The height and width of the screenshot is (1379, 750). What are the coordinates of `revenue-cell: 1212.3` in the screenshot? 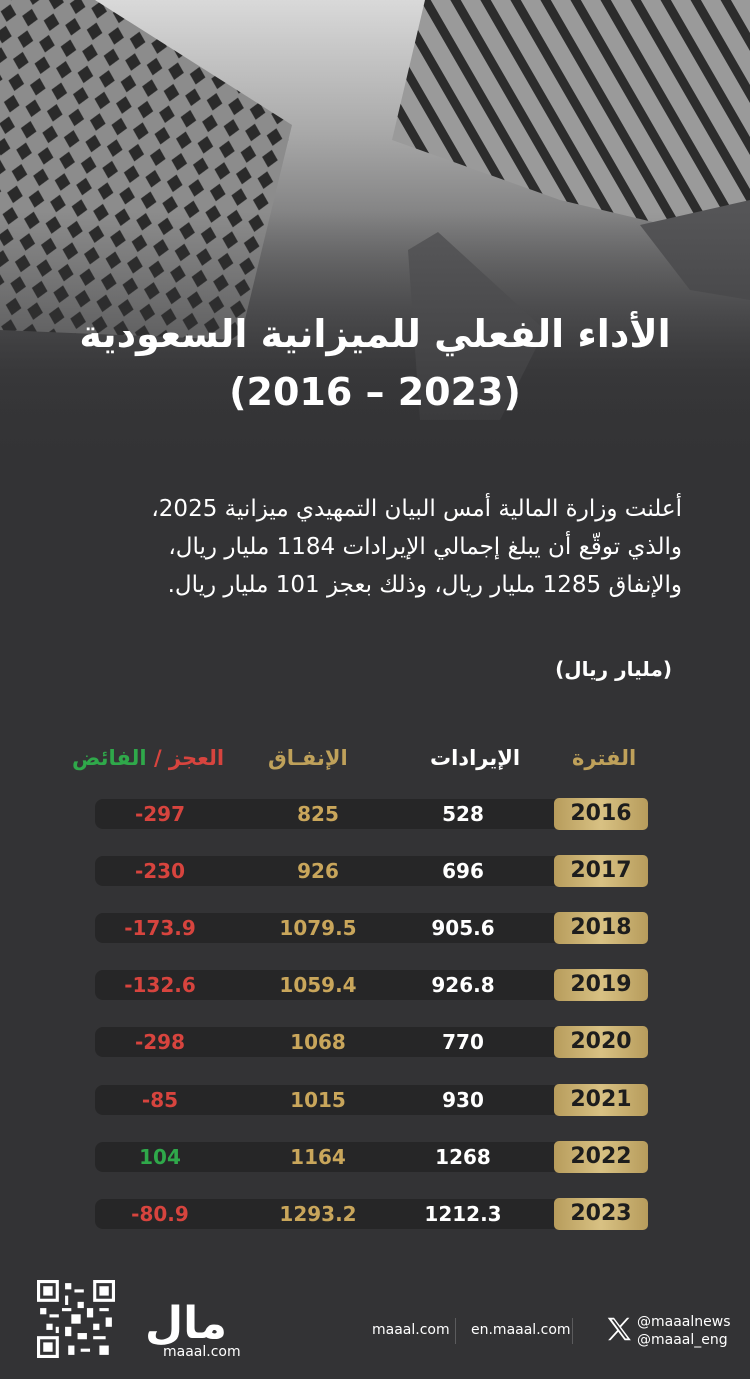 It's located at (463, 1214).